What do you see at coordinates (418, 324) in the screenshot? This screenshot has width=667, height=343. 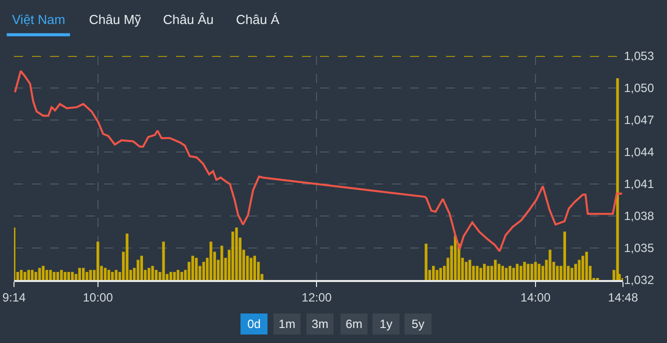 I see `text: 5y` at bounding box center [418, 324].